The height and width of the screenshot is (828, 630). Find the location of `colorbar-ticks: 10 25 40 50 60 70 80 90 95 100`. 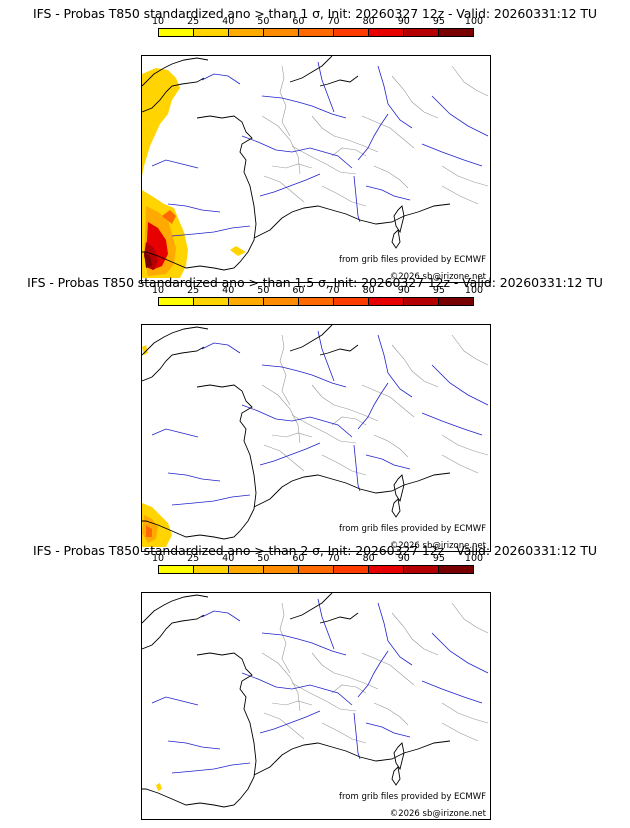

colorbar-ticks: 10 25 40 50 60 70 80 90 95 100 is located at coordinates (317, 558).